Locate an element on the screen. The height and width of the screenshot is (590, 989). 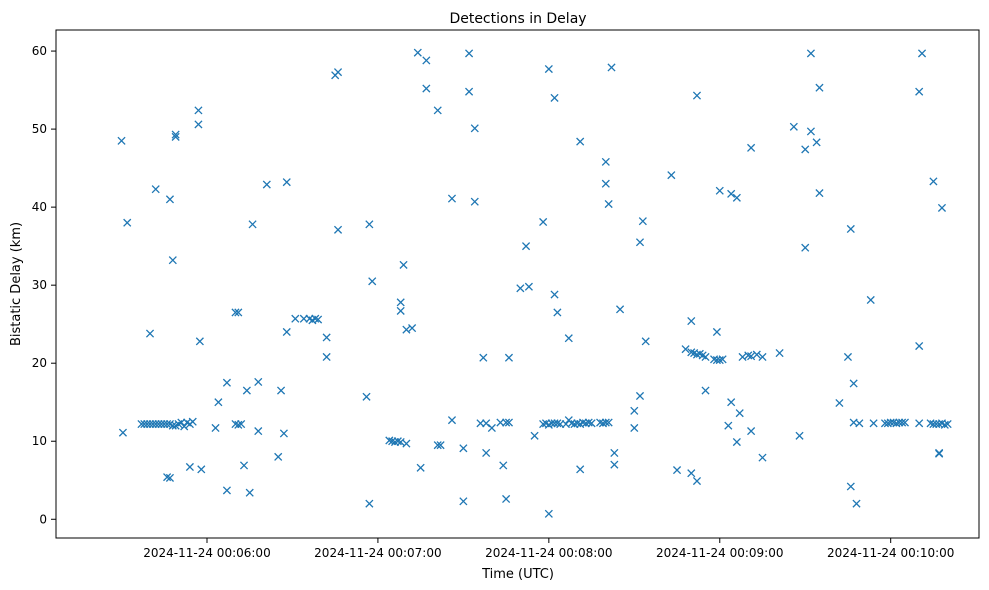
x-tick-label: 2024-11-24 00:06:00 is located at coordinates (206, 553).